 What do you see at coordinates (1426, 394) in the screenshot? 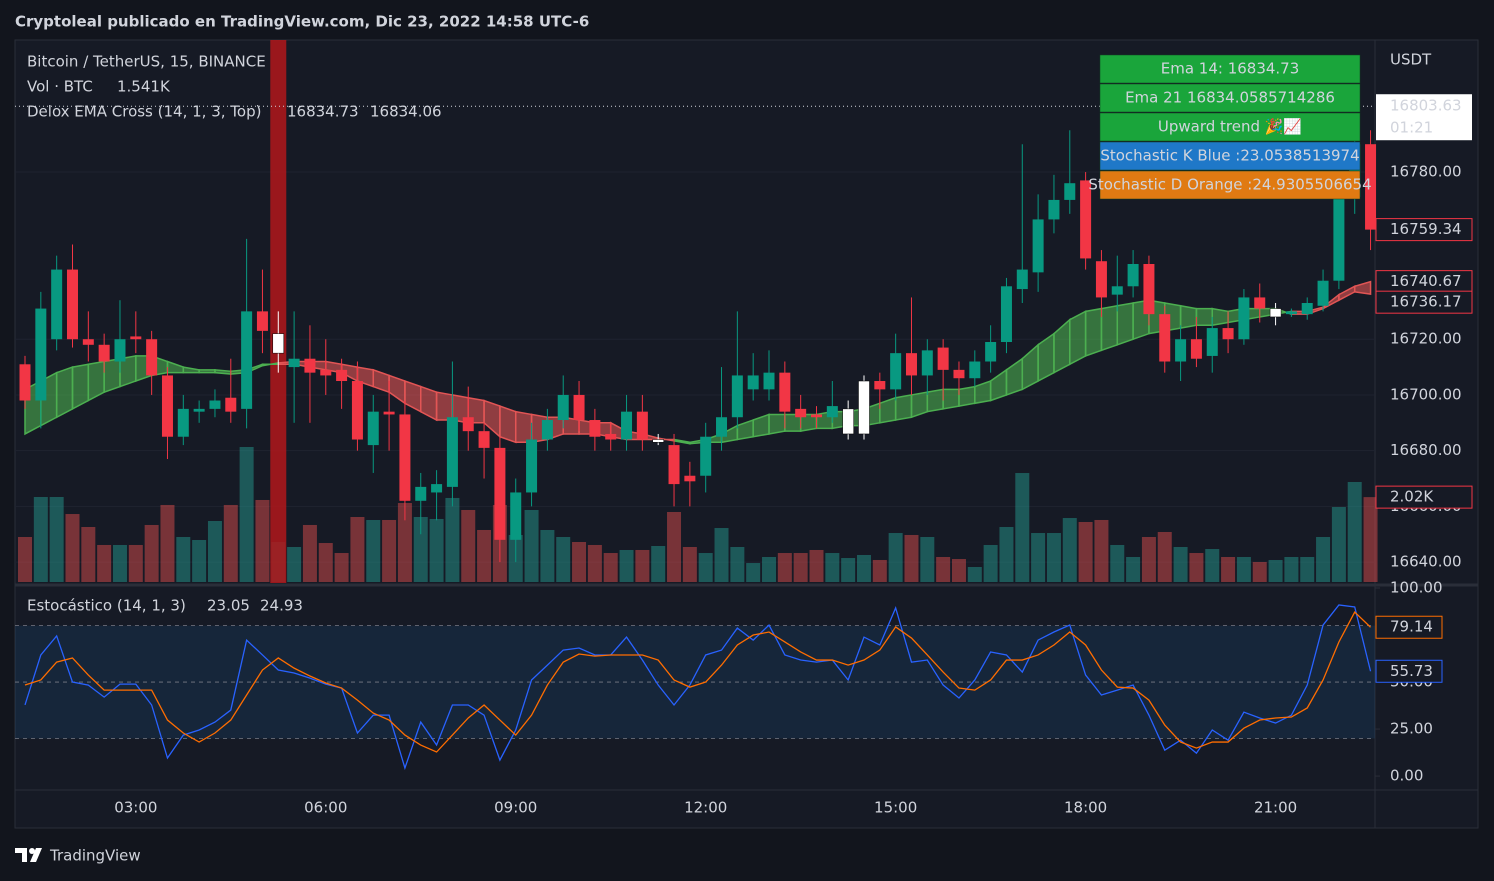
I see `y-tick-label: 16700.00` at bounding box center [1426, 394].